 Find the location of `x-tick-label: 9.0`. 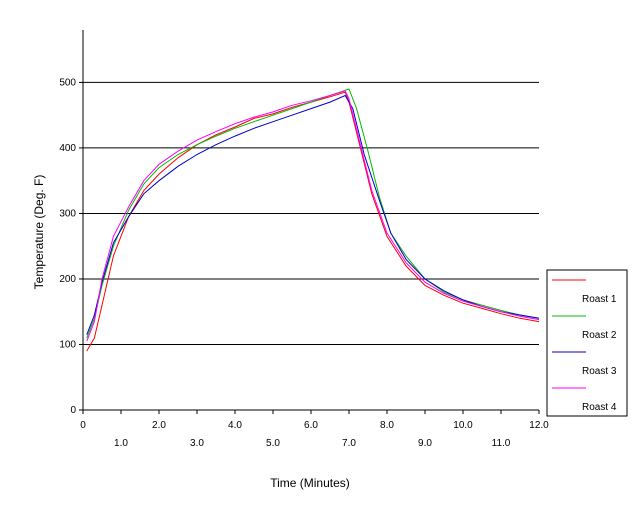

x-tick-label: 9.0 is located at coordinates (425, 443).